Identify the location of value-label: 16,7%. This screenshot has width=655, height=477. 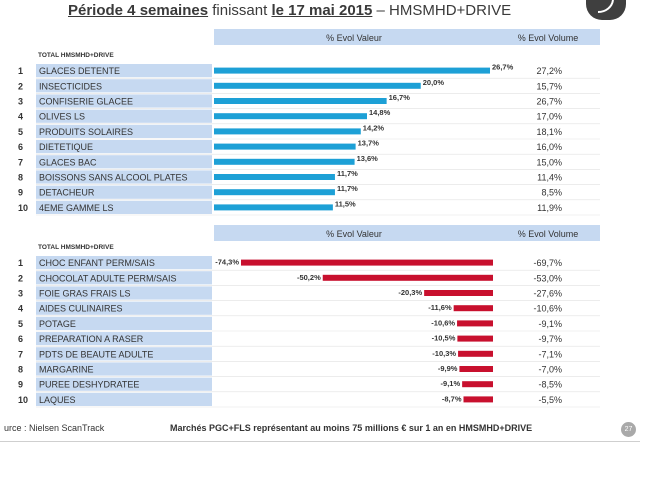
(400, 97).